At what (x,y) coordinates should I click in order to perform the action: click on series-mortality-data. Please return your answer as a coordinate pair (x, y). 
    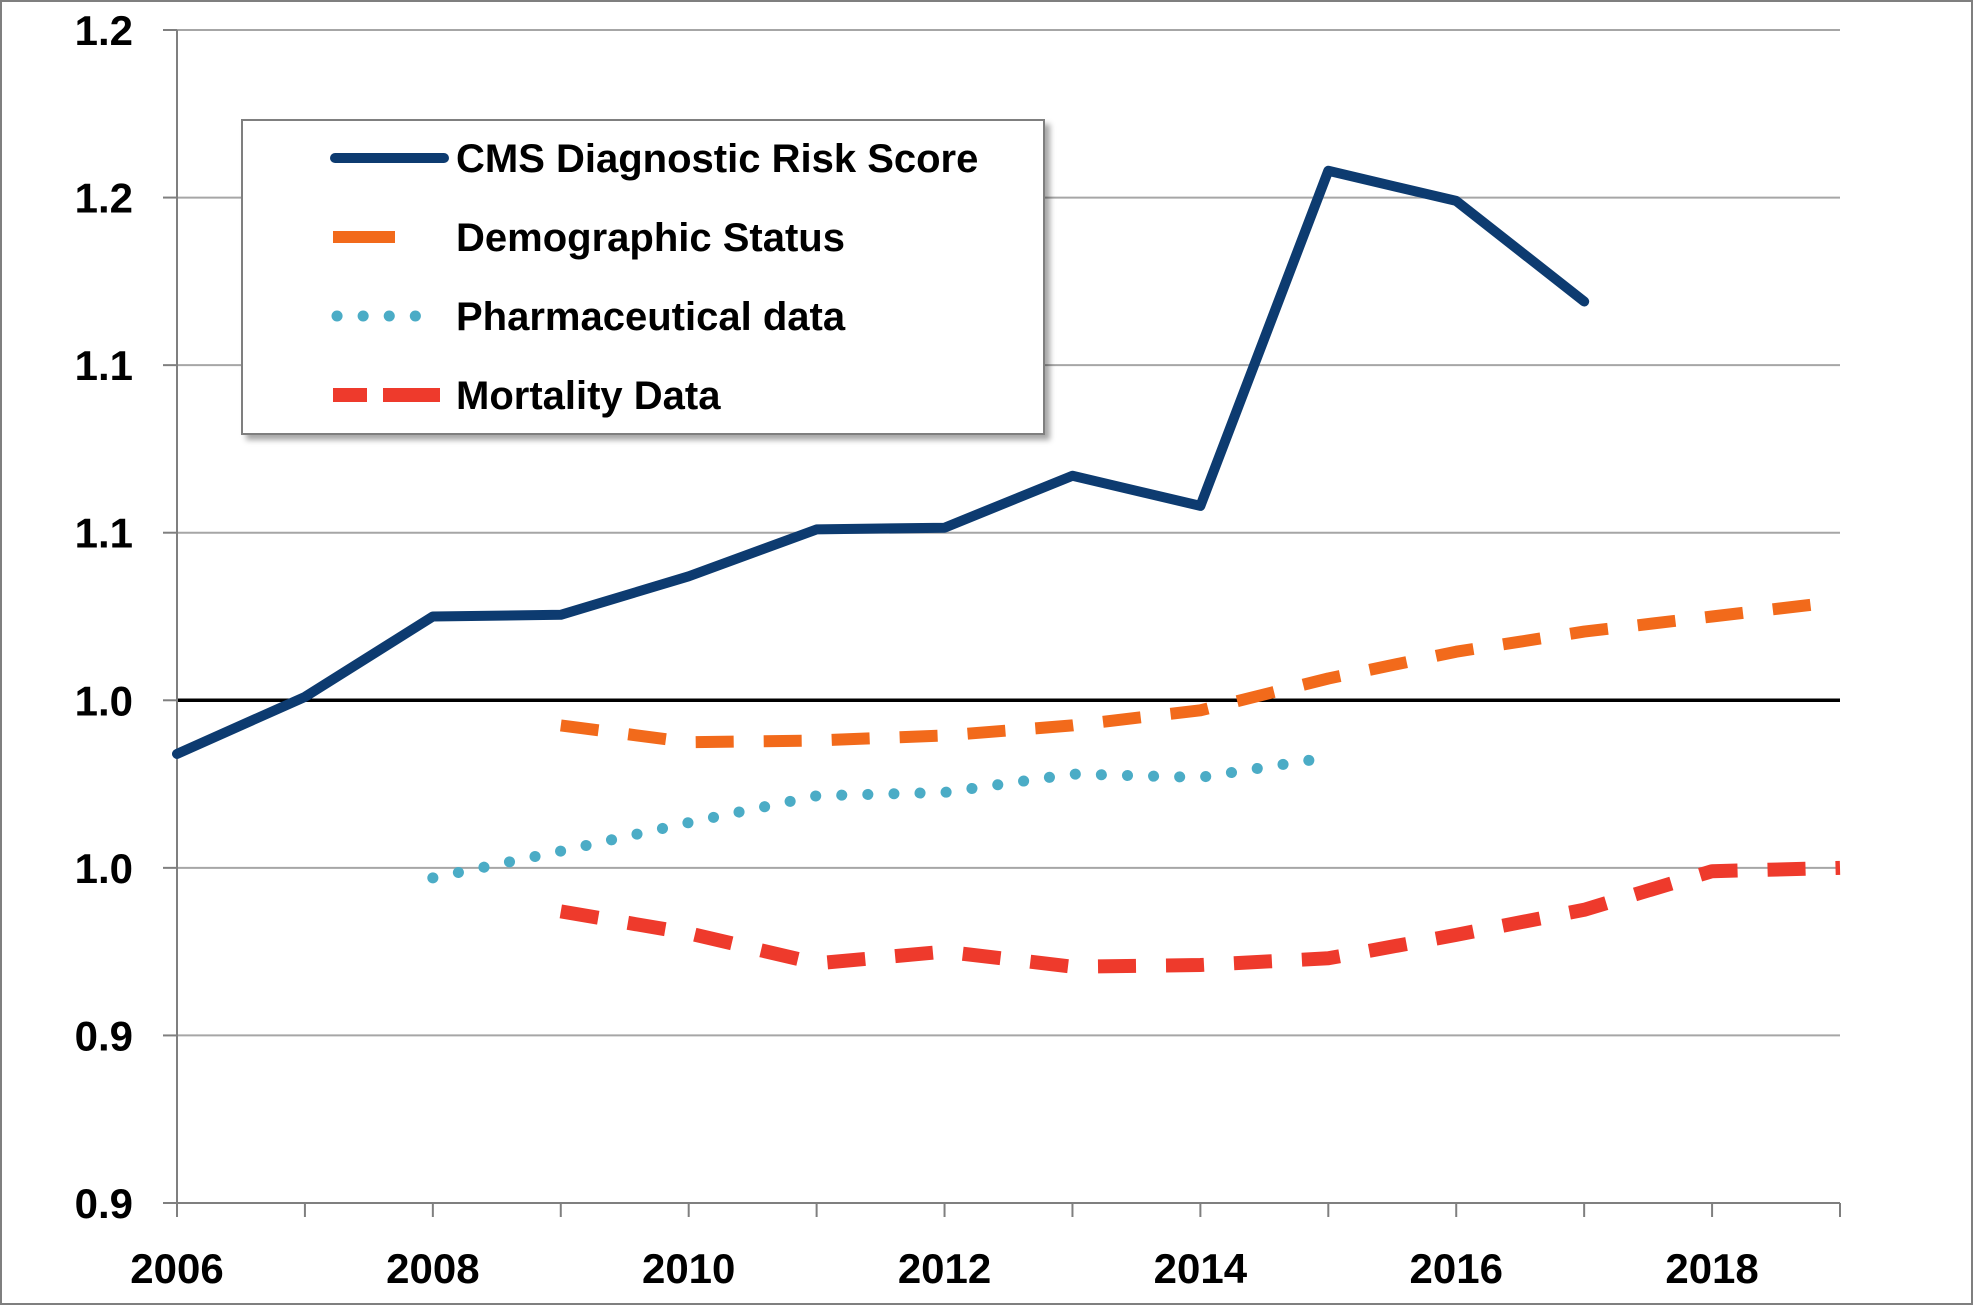
    Looking at the image, I should click on (1200, 917).